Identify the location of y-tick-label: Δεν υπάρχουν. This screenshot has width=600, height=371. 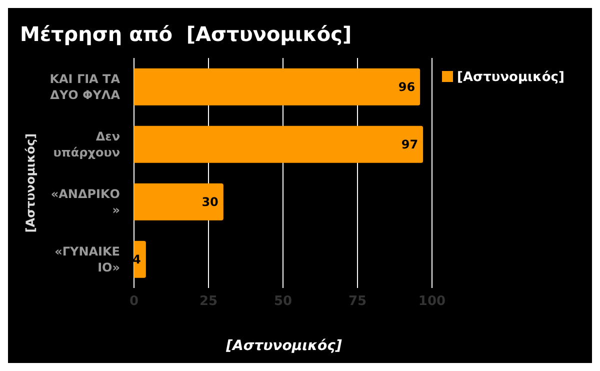
(86, 144).